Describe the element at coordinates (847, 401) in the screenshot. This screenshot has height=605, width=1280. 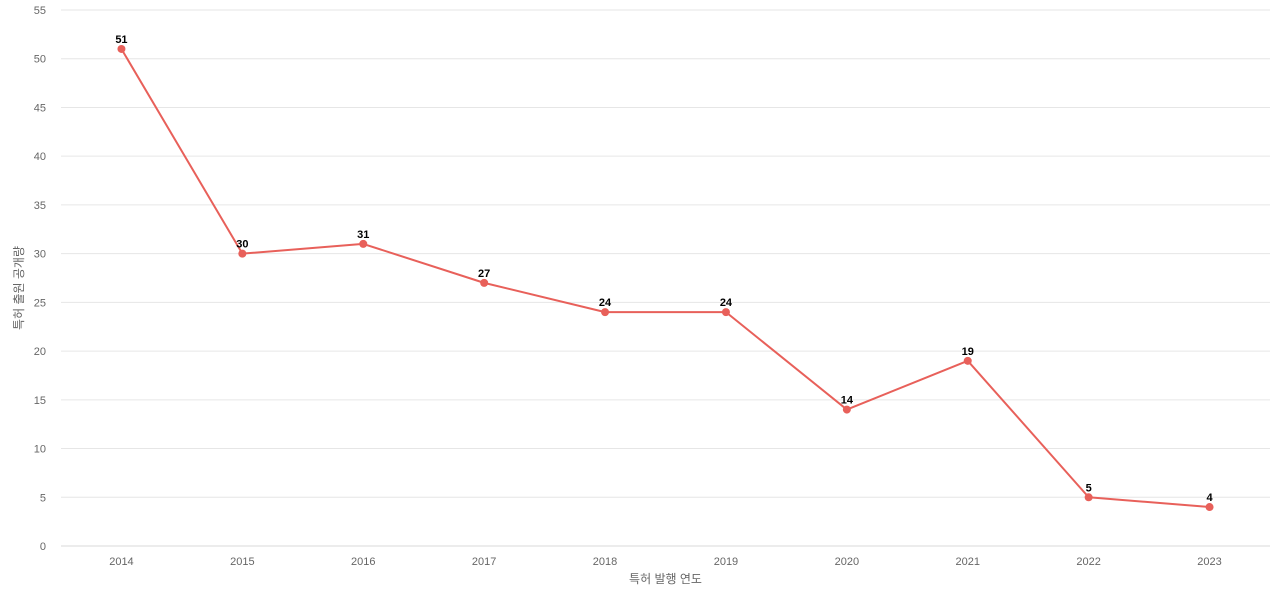
I see `data-label: 14` at that location.